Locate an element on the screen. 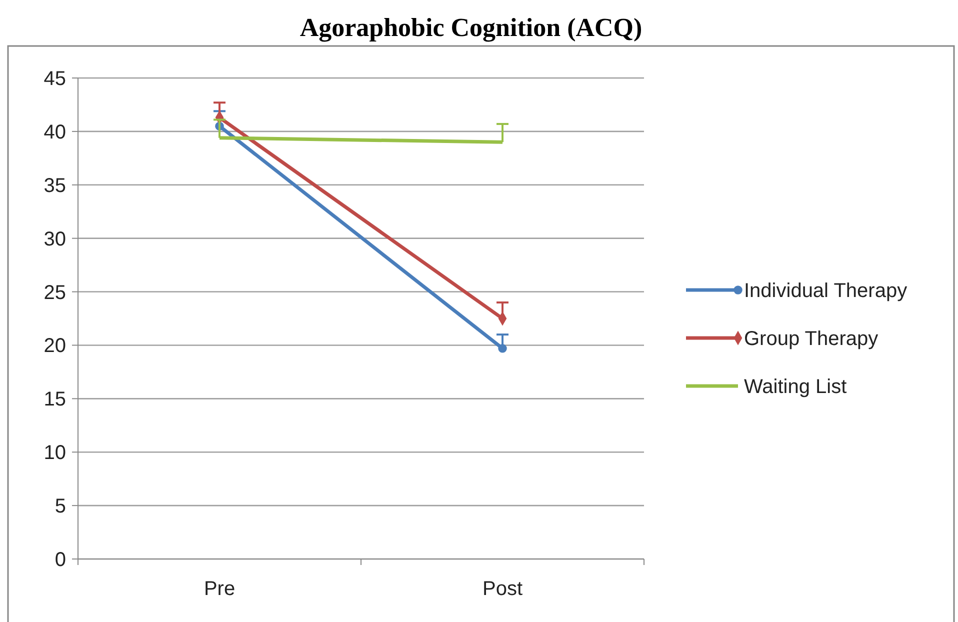  legend-label: Individual Therapy is located at coordinates (826, 291).